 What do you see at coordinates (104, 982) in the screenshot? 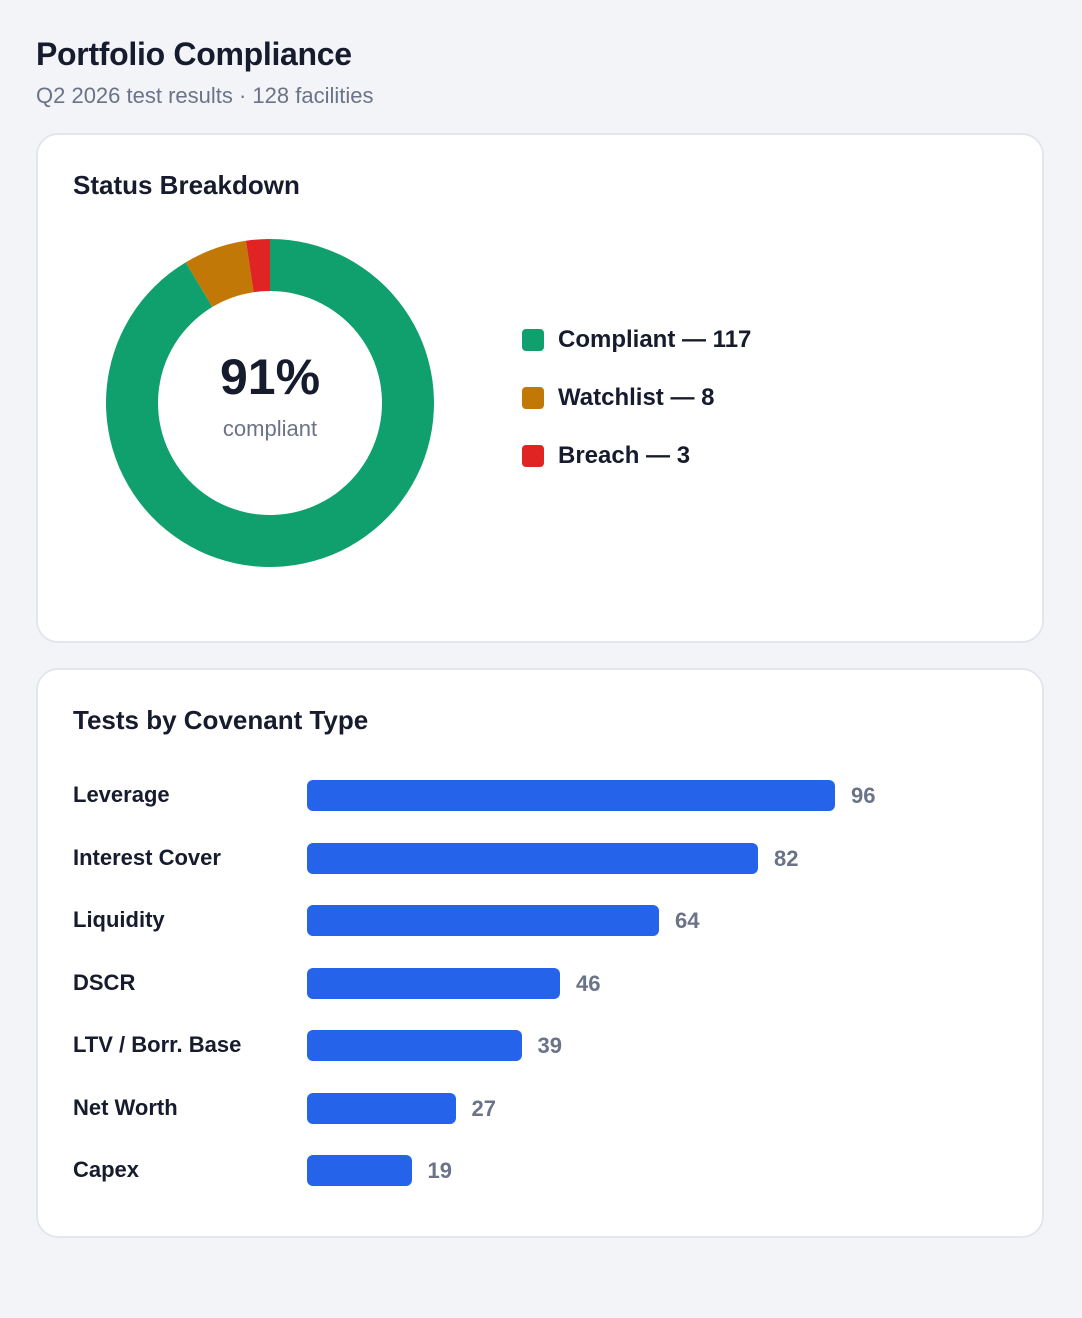
I see `bar-category-label: DSCR` at bounding box center [104, 982].